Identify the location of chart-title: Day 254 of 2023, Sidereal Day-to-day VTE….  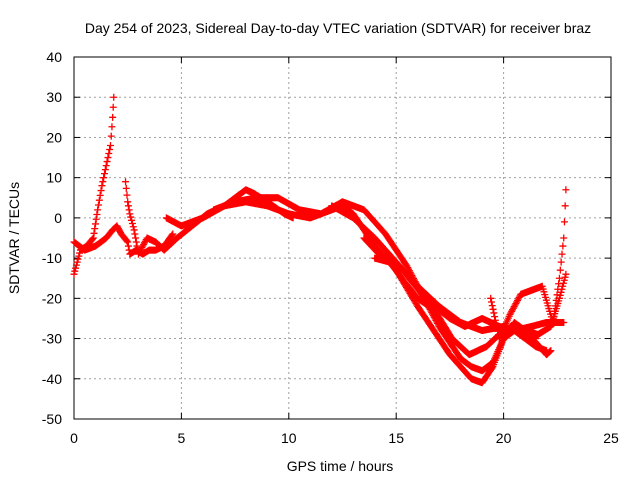
(338, 28).